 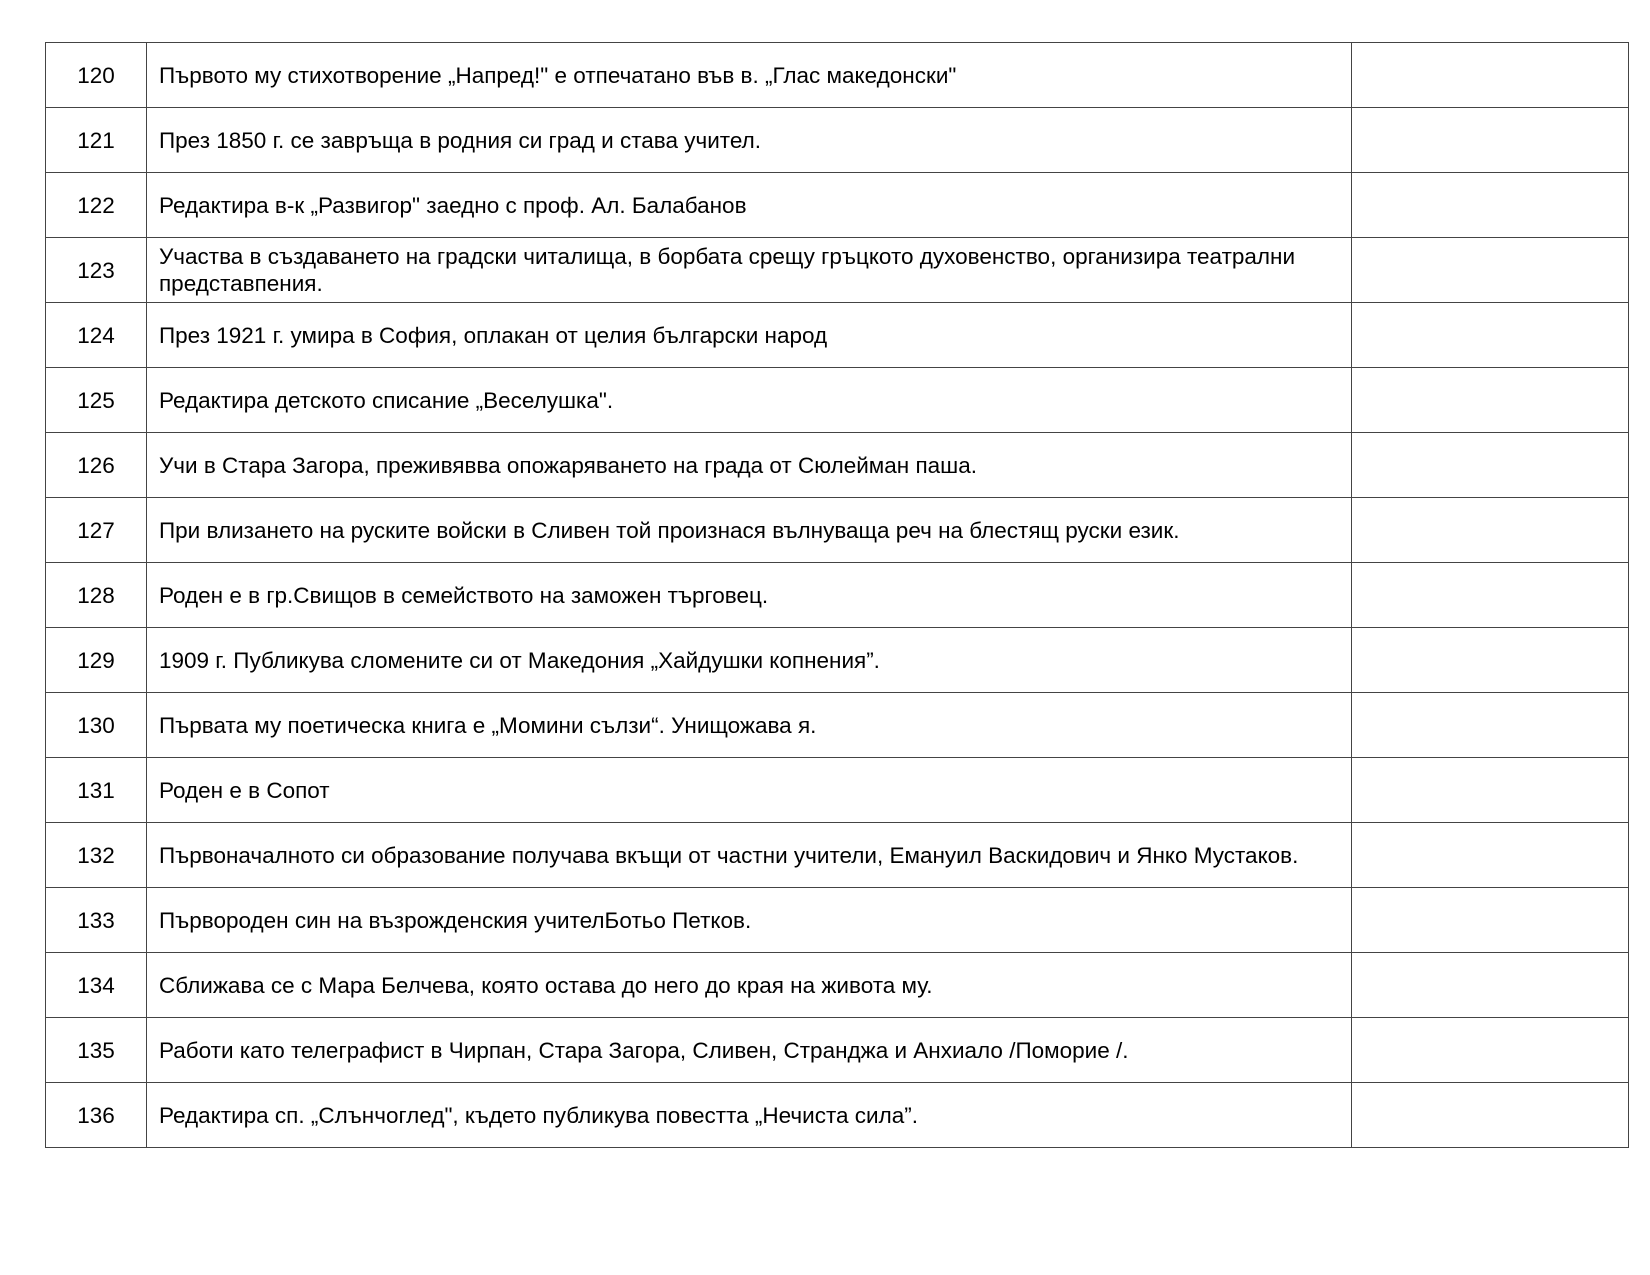 What do you see at coordinates (96, 660) in the screenshot?
I see `row-number: 129` at bounding box center [96, 660].